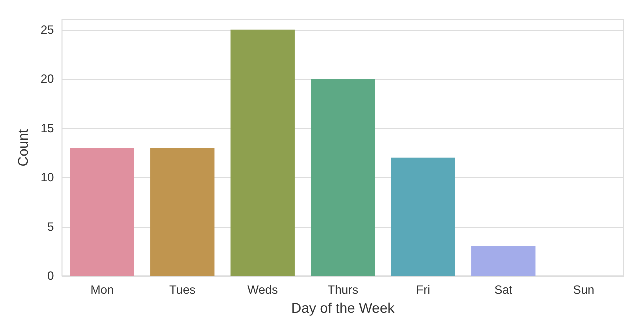 The height and width of the screenshot is (328, 640). I want to click on y-tick-label: 10, so click(47, 177).